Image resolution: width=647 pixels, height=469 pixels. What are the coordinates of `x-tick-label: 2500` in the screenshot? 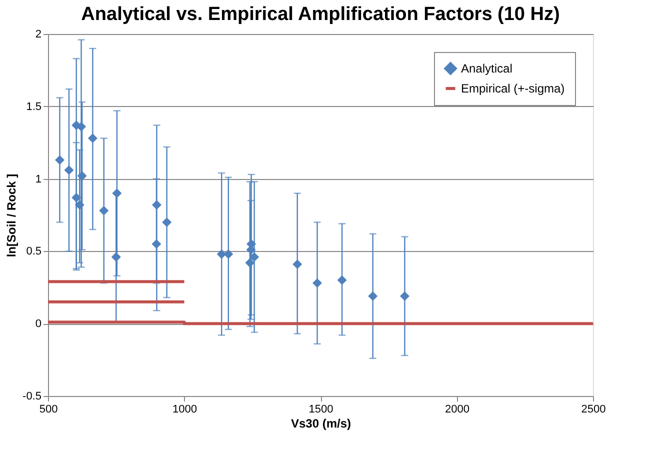 It's located at (593, 410).